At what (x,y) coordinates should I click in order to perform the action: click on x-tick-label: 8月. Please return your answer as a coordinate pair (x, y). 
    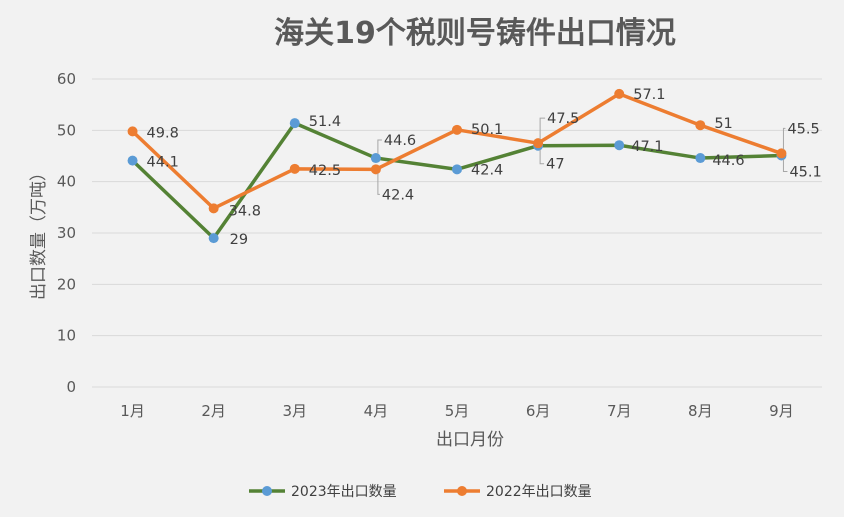
    Looking at the image, I should click on (700, 411).